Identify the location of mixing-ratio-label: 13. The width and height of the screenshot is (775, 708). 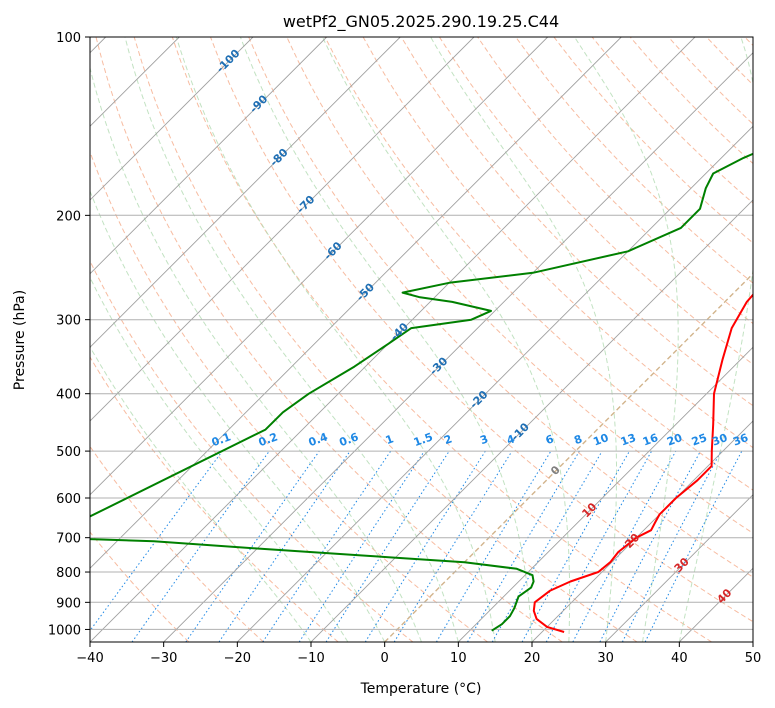
(628, 439).